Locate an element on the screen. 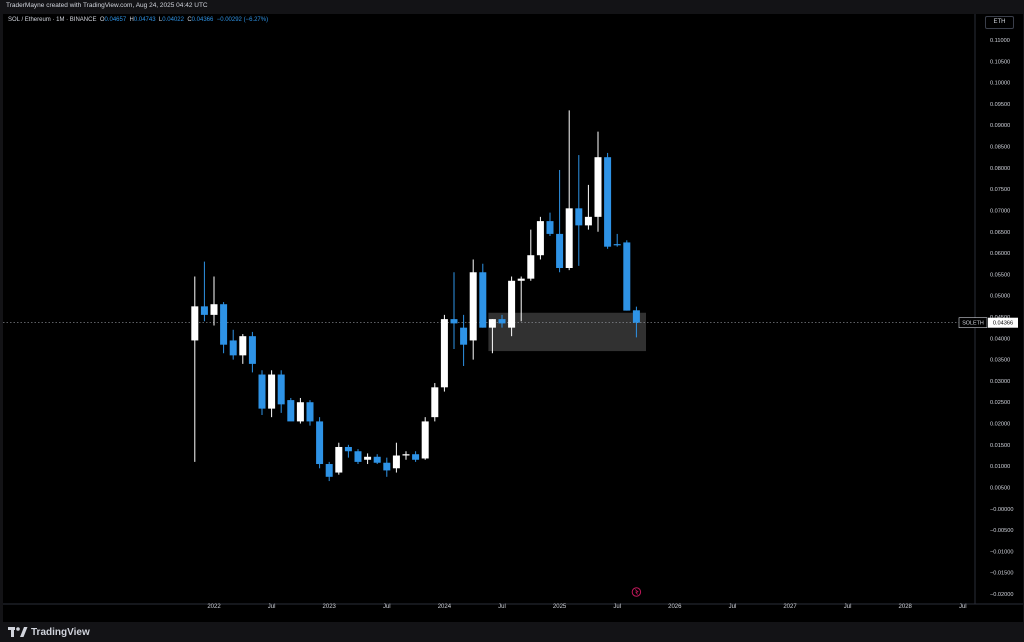  bottom-bar is located at coordinates (512, 632).